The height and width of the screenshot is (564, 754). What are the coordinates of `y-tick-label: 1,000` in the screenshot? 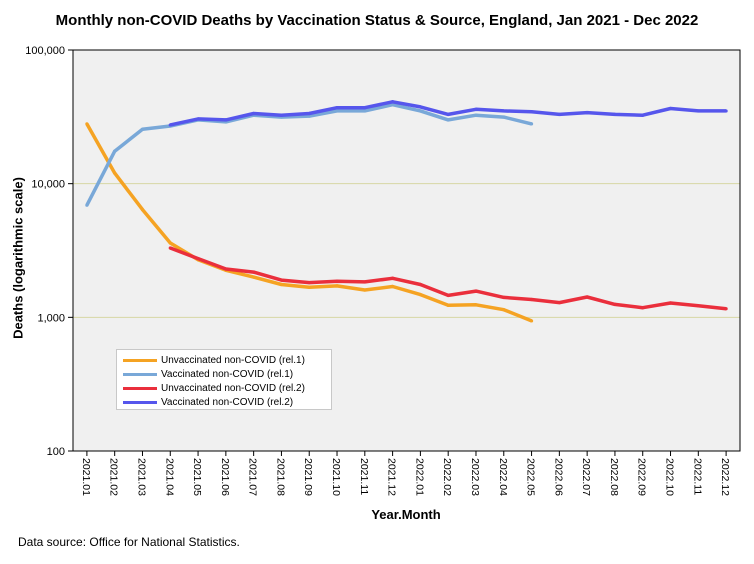 It's located at (51, 318).